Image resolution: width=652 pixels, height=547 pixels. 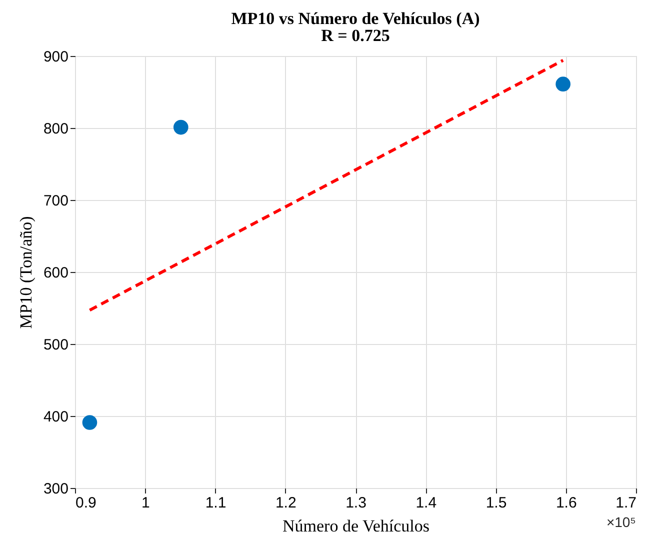 I want to click on x-tick-label: 1.3, so click(x=356, y=503).